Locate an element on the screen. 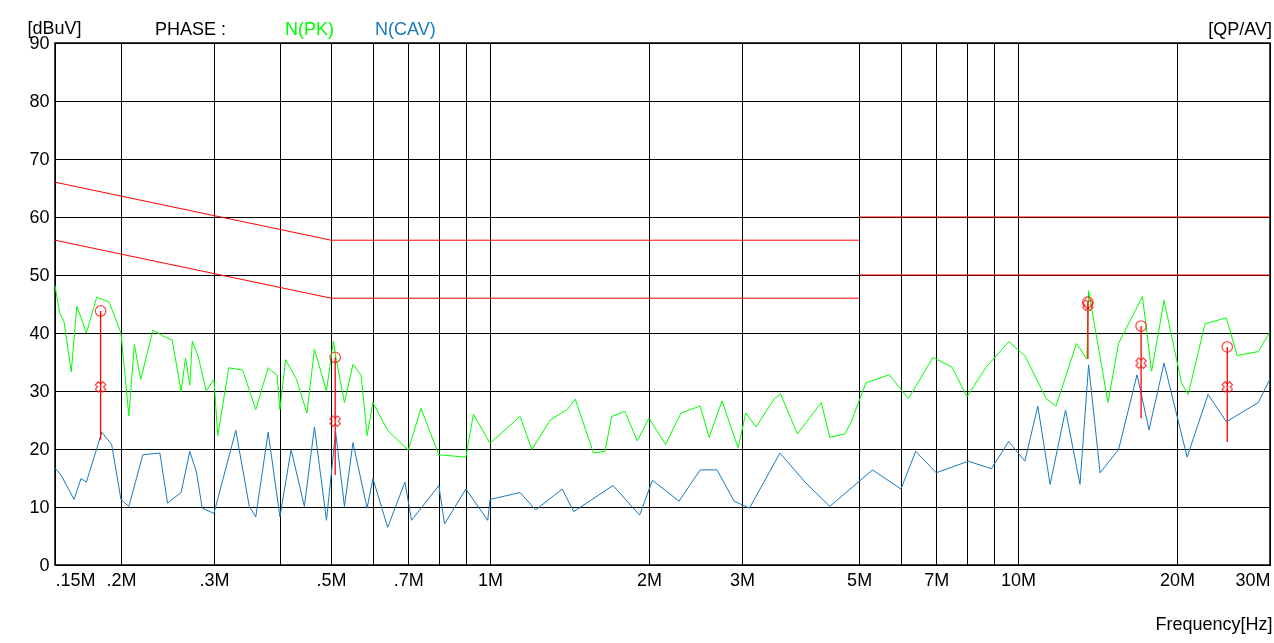  y-tick-label: 40 is located at coordinates (39, 332).